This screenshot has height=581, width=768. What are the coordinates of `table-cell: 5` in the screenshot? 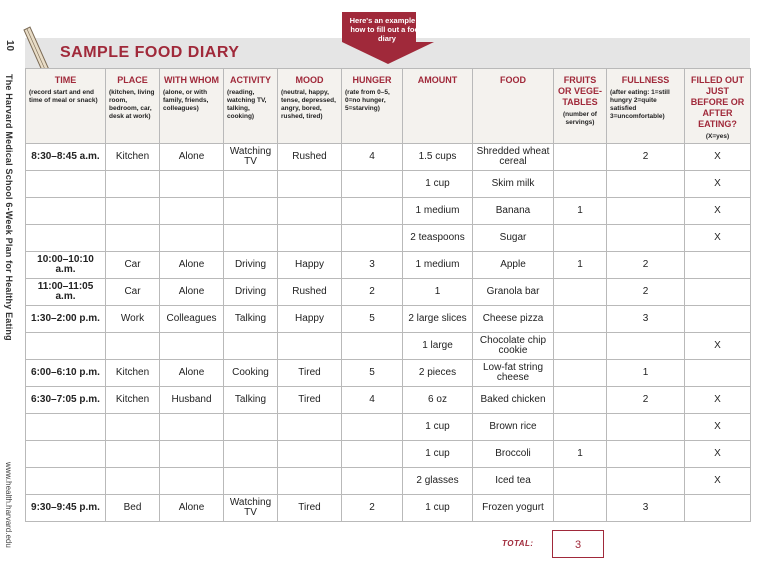 It's located at (372, 319).